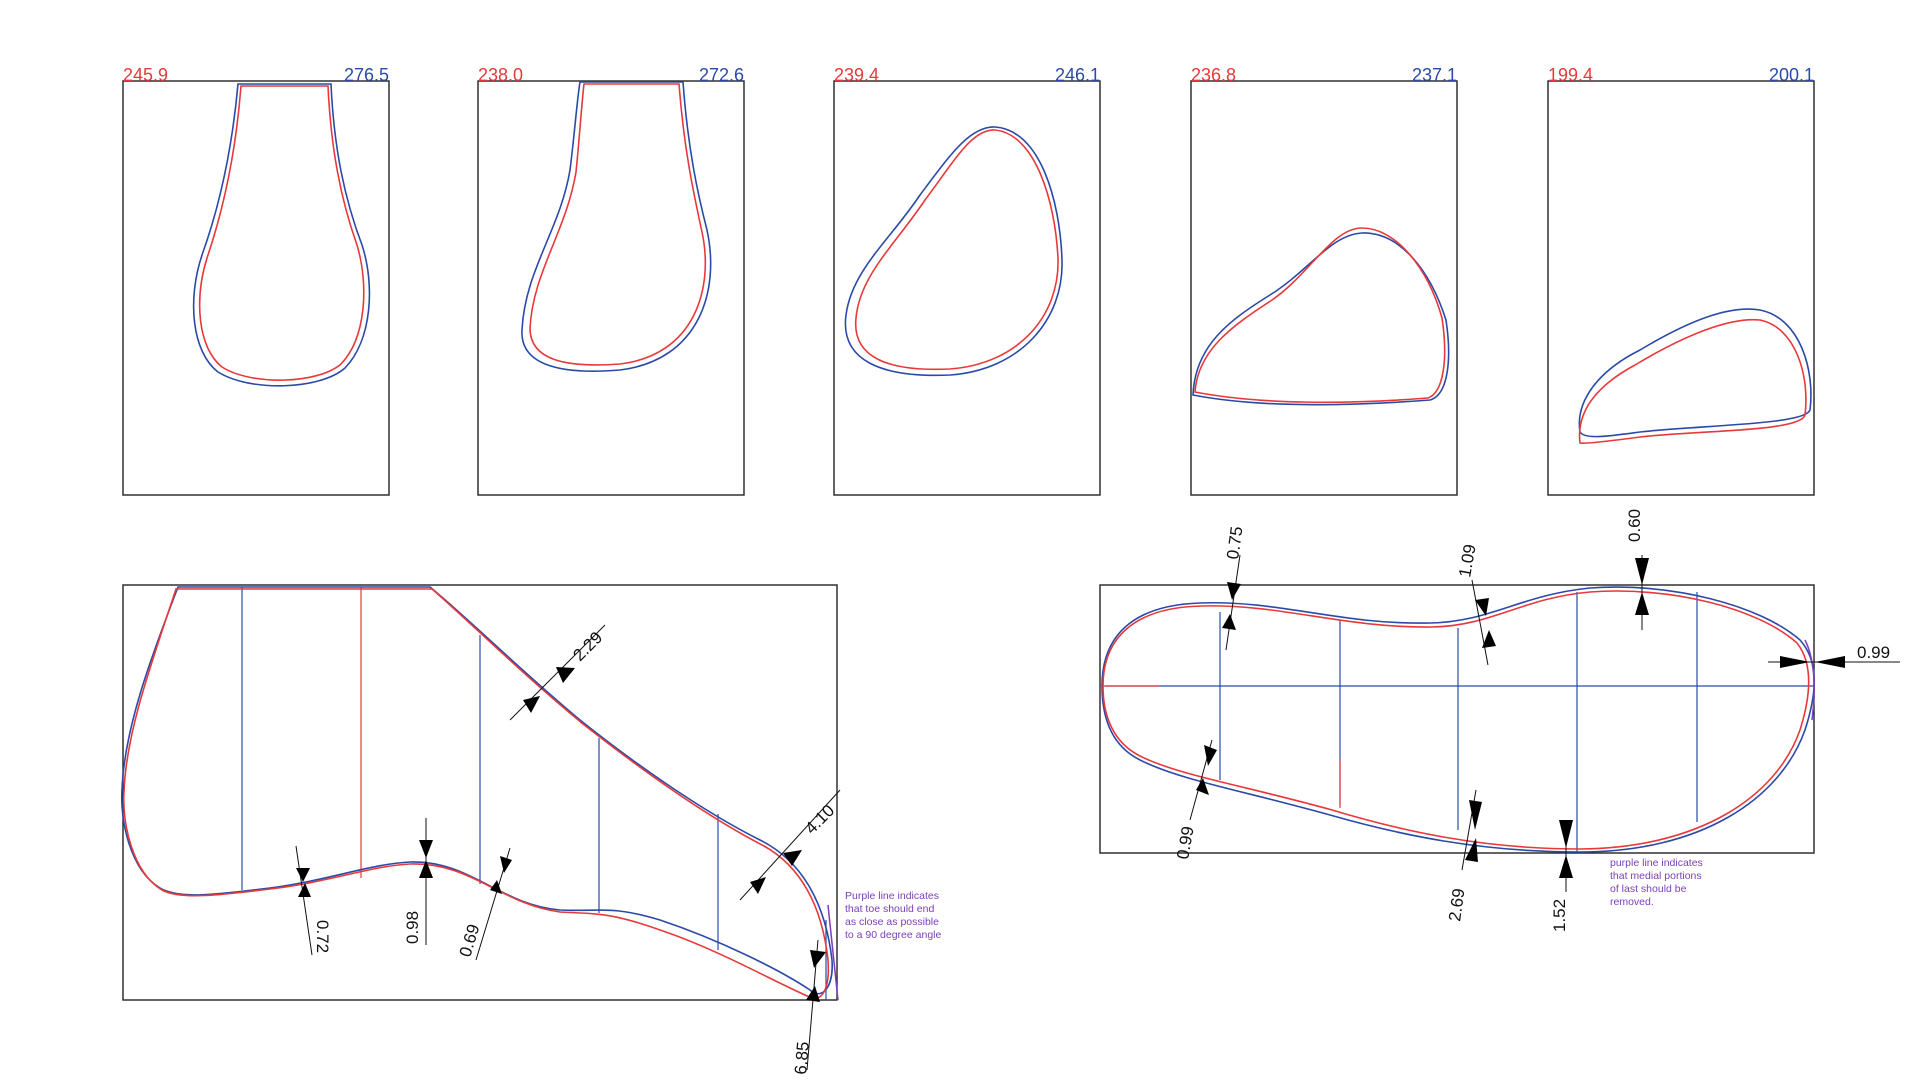 The image size is (1921, 1081). What do you see at coordinates (808, 1007) in the screenshot?
I see `dimension-6-85: 6.85` at bounding box center [808, 1007].